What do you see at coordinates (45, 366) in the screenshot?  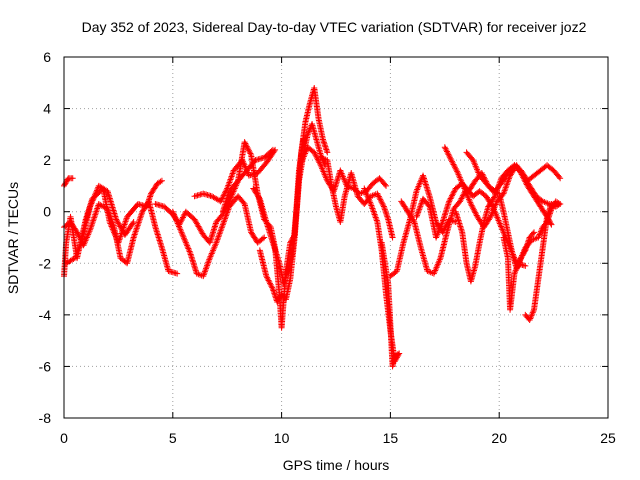 I see `y-tick-label: -6` at bounding box center [45, 366].